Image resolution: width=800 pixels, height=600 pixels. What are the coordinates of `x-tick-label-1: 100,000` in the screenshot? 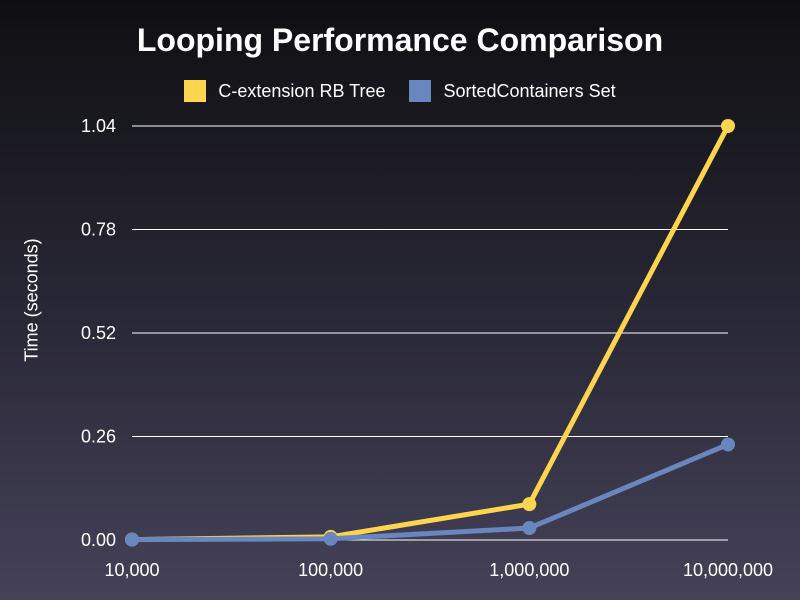 It's located at (330, 570).